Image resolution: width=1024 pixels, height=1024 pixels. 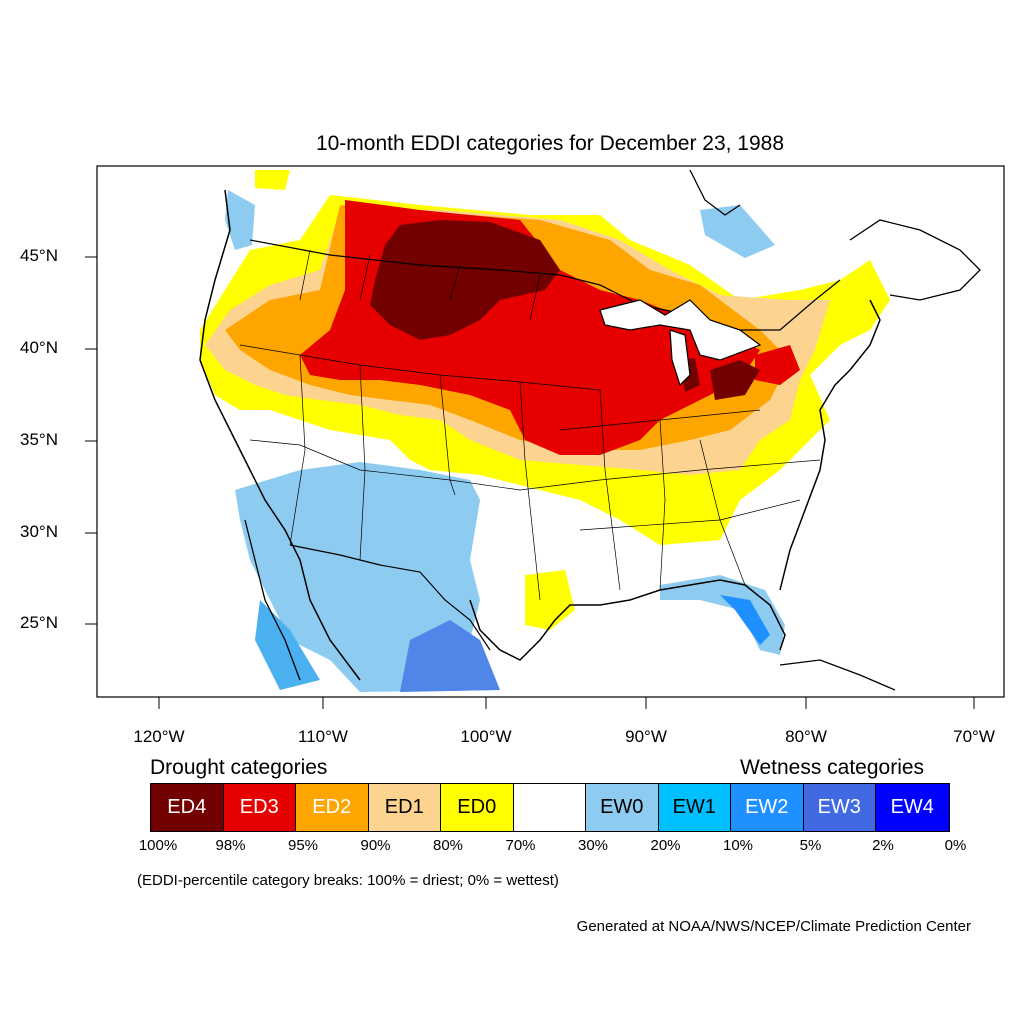 What do you see at coordinates (39, 439) in the screenshot?
I see `lat-label-35: 35°N` at bounding box center [39, 439].